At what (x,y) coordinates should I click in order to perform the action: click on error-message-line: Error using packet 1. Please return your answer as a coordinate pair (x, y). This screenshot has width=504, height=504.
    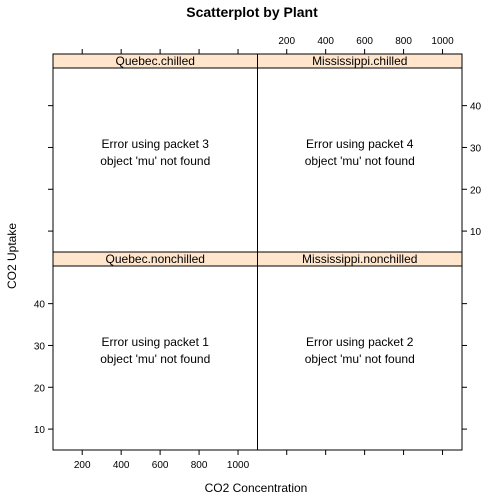
    Looking at the image, I should click on (156, 342).